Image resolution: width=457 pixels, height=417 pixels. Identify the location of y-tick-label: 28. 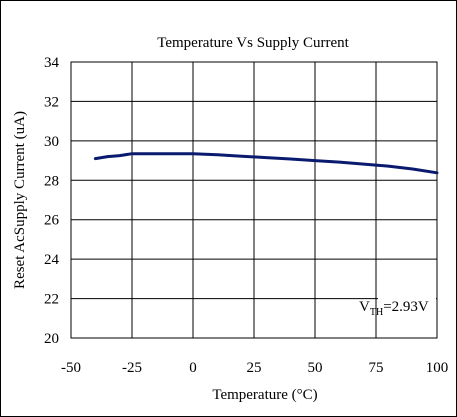
(51, 181).